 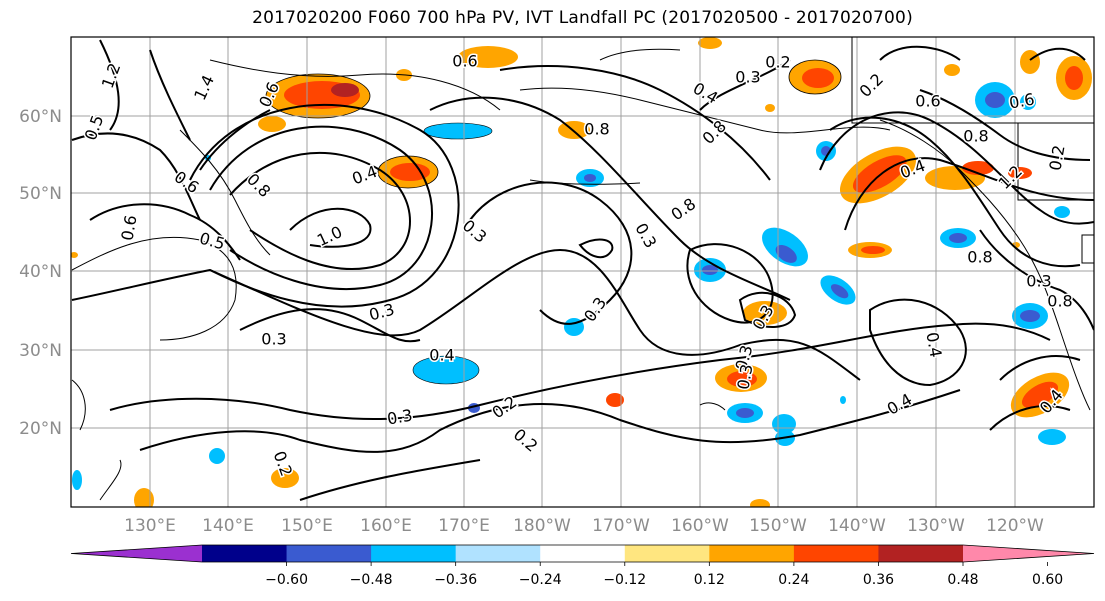 What do you see at coordinates (878, 580) in the screenshot?
I see `colorbar-tick-label: 0.36` at bounding box center [878, 580].